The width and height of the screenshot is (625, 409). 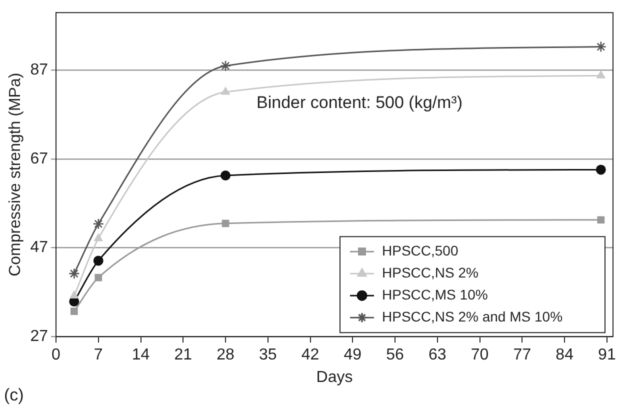 I want to click on x-tick-label: 49, so click(x=353, y=355).